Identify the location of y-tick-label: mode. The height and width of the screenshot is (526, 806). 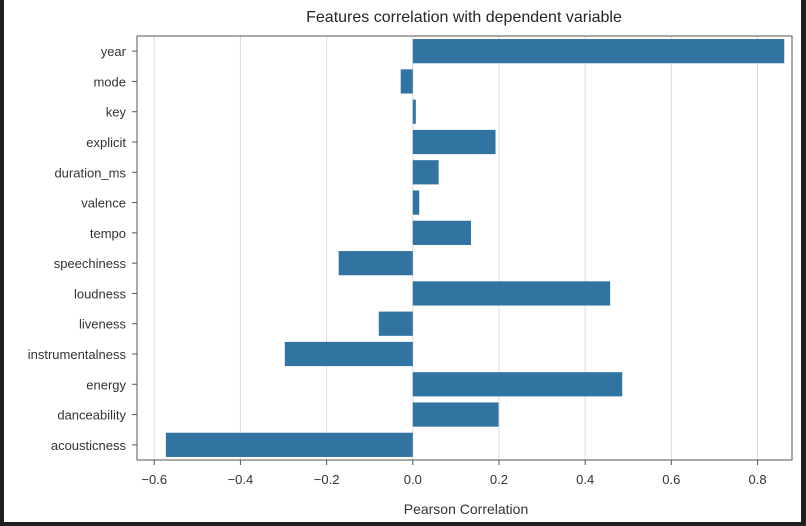
(109, 81).